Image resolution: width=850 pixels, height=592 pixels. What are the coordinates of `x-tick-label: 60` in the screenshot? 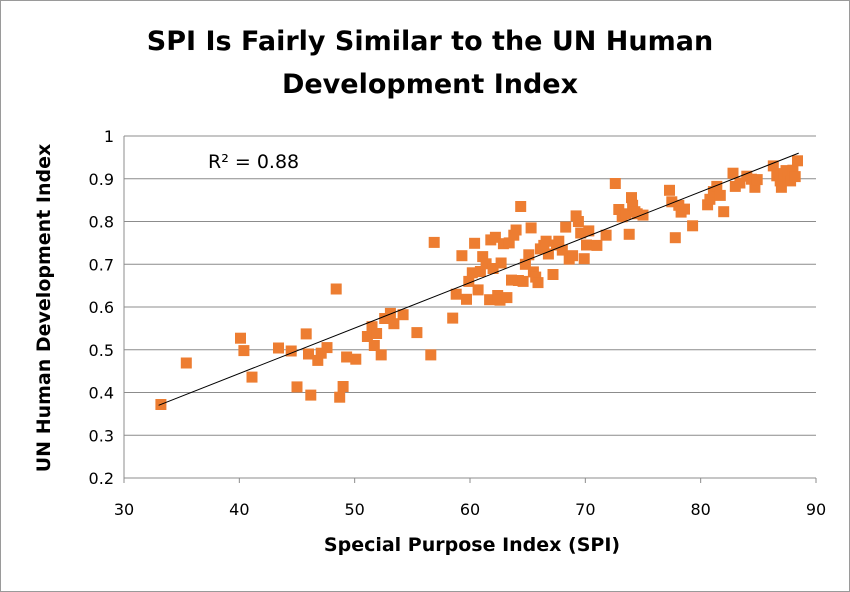 It's located at (470, 509).